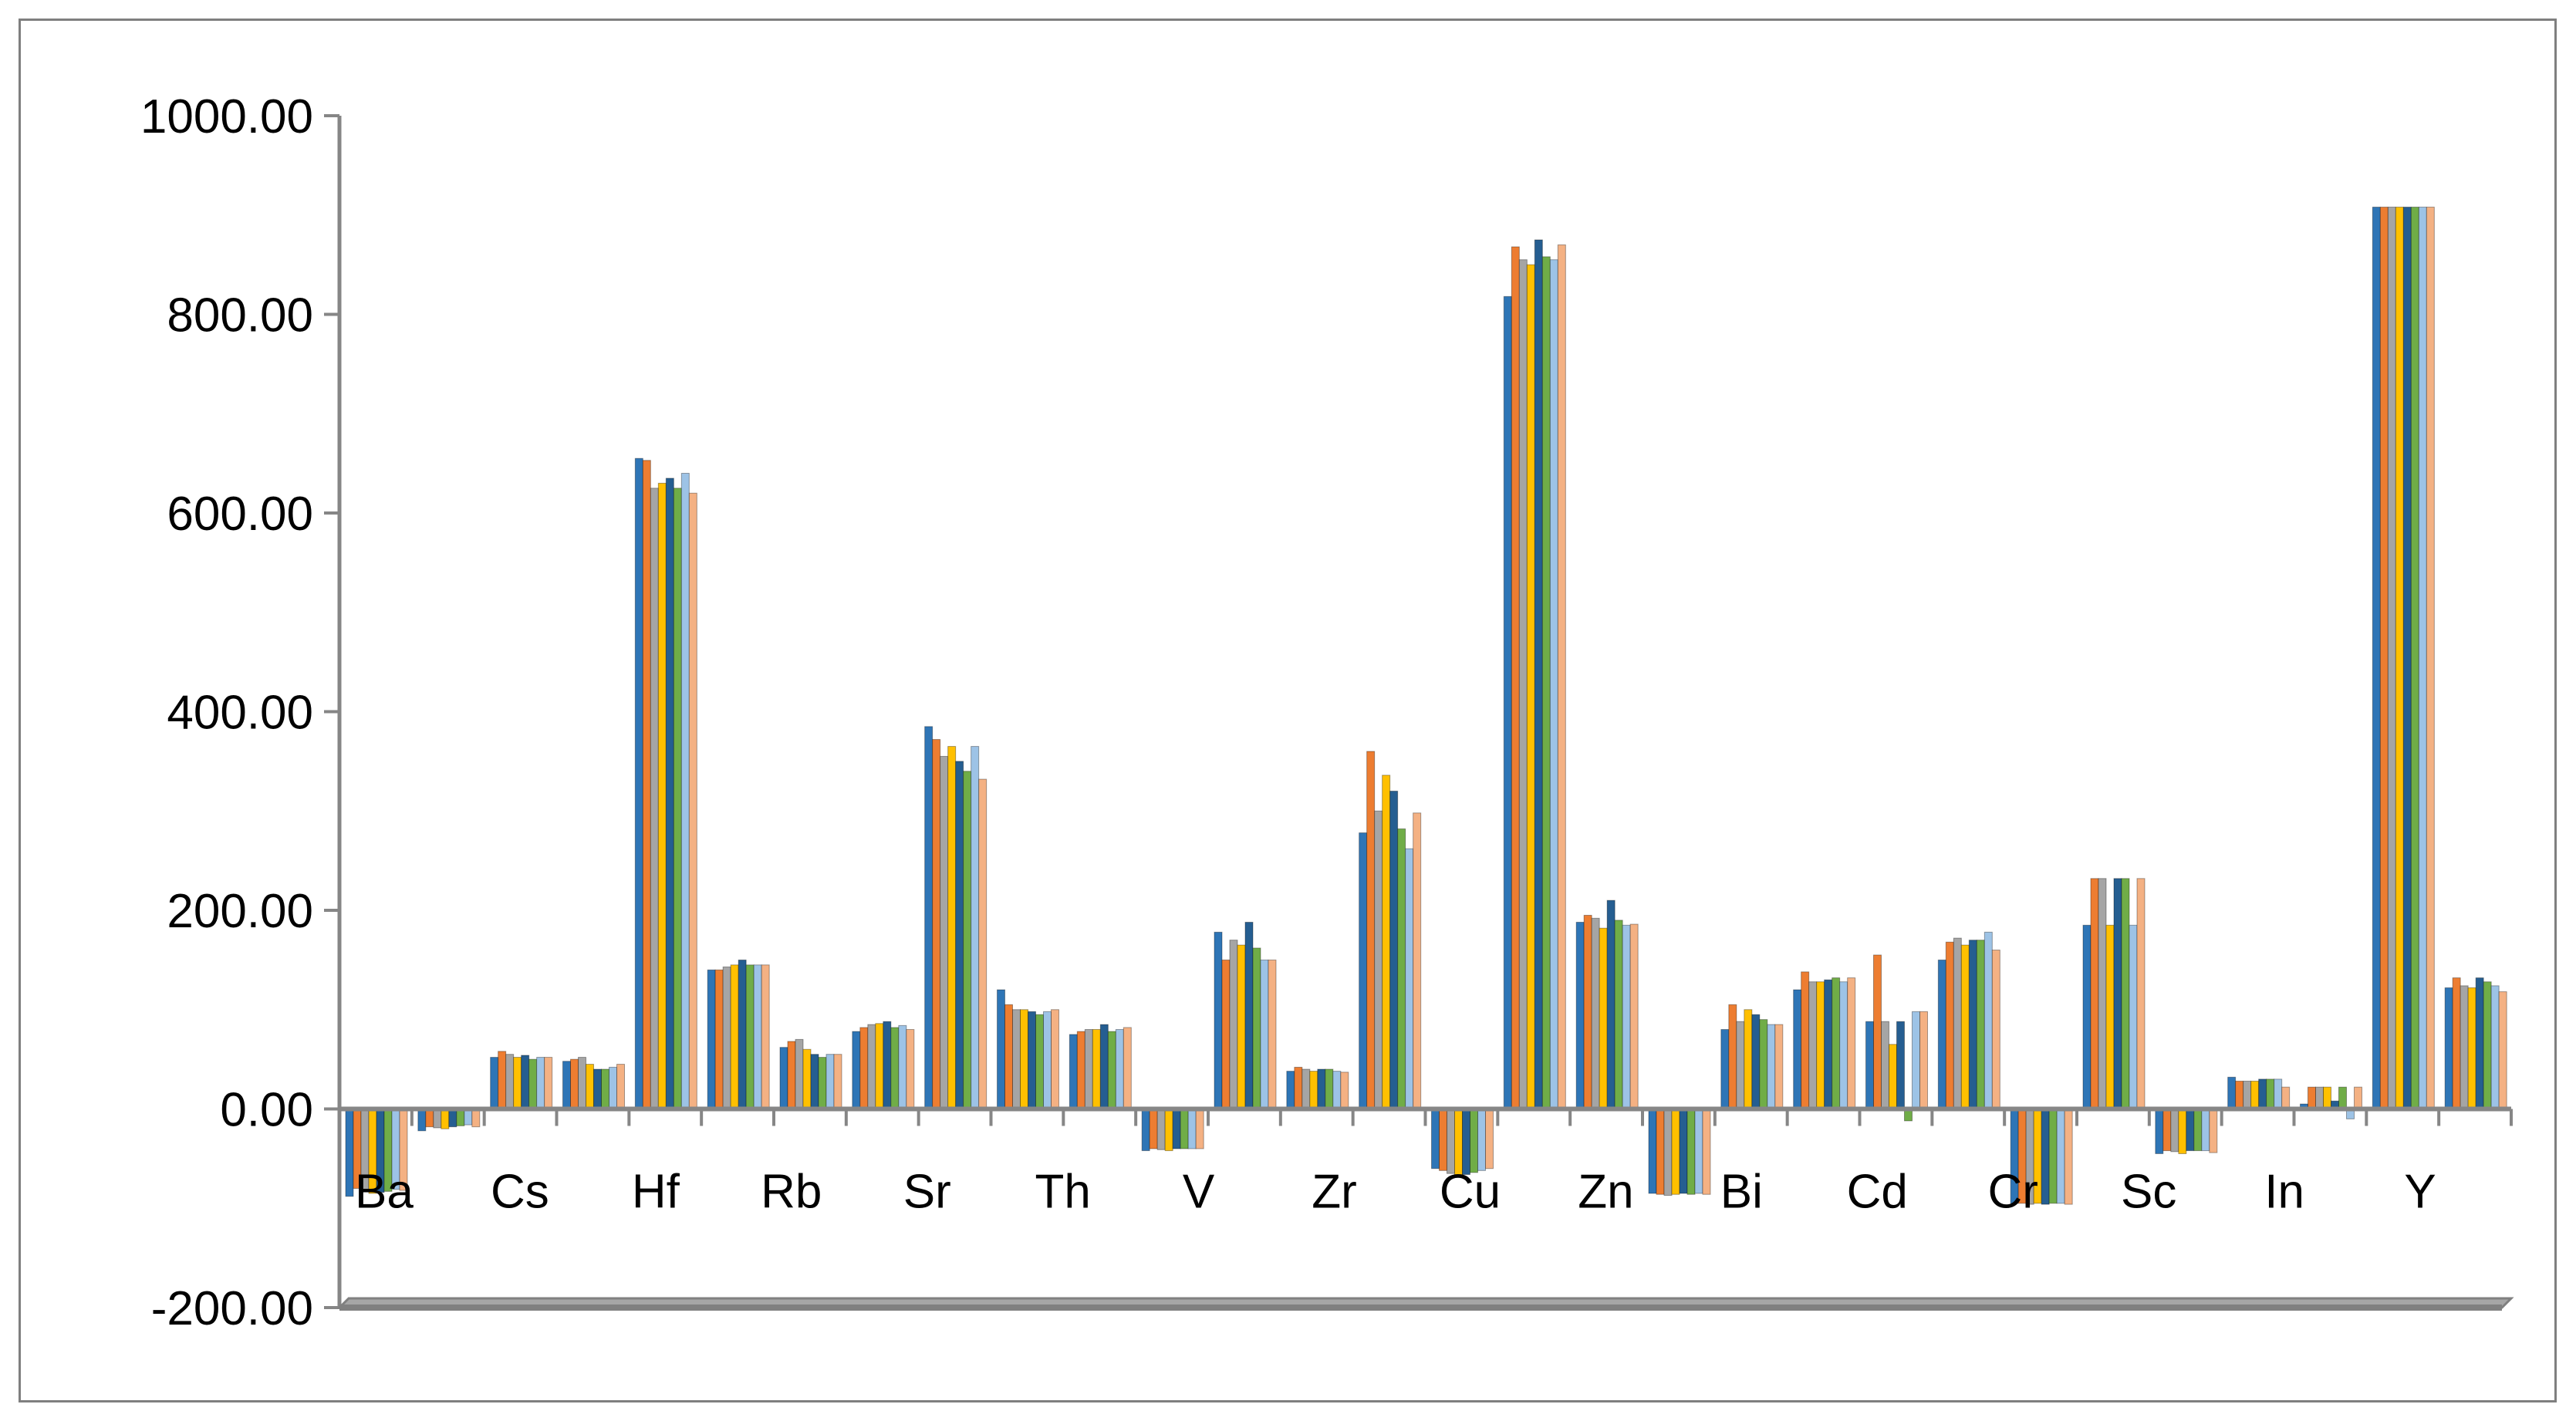 This screenshot has height=1421, width=2576. Describe the element at coordinates (226, 116) in the screenshot. I see `y-tick-label: 1000.00` at that location.